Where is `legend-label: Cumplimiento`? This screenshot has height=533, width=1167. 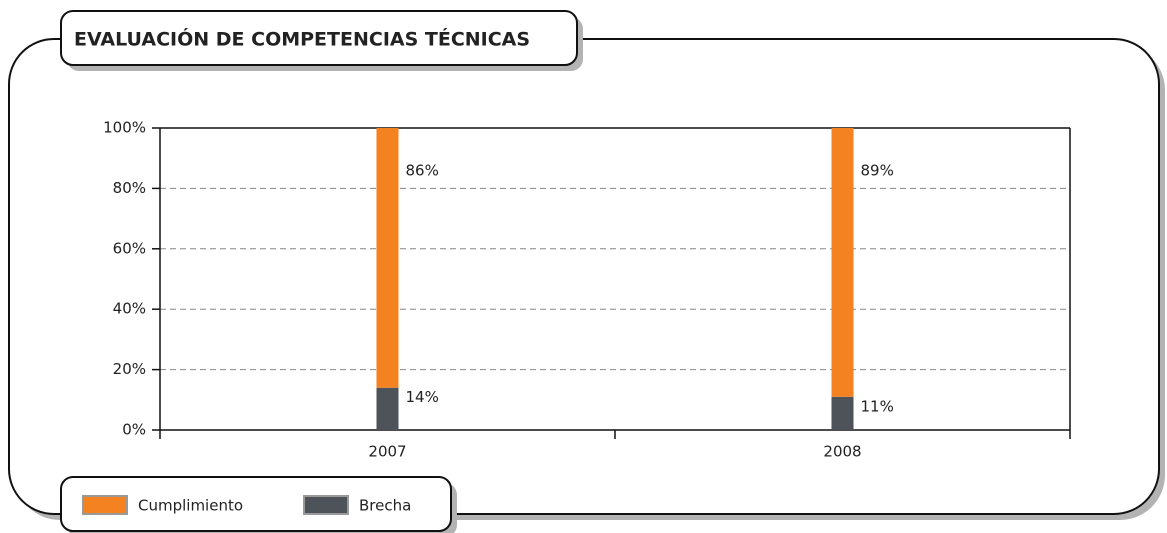 legend-label: Cumplimiento is located at coordinates (190, 506).